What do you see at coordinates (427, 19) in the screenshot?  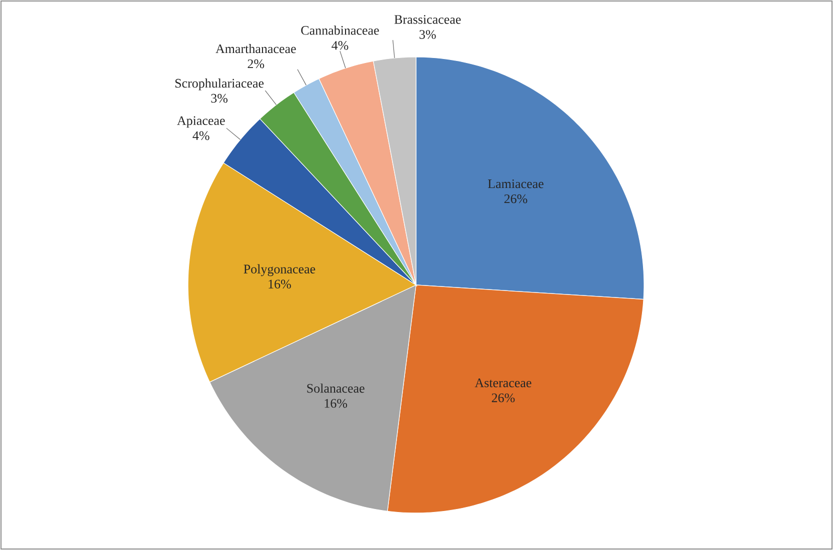 I see `slice-label: Brassicaceae` at bounding box center [427, 19].